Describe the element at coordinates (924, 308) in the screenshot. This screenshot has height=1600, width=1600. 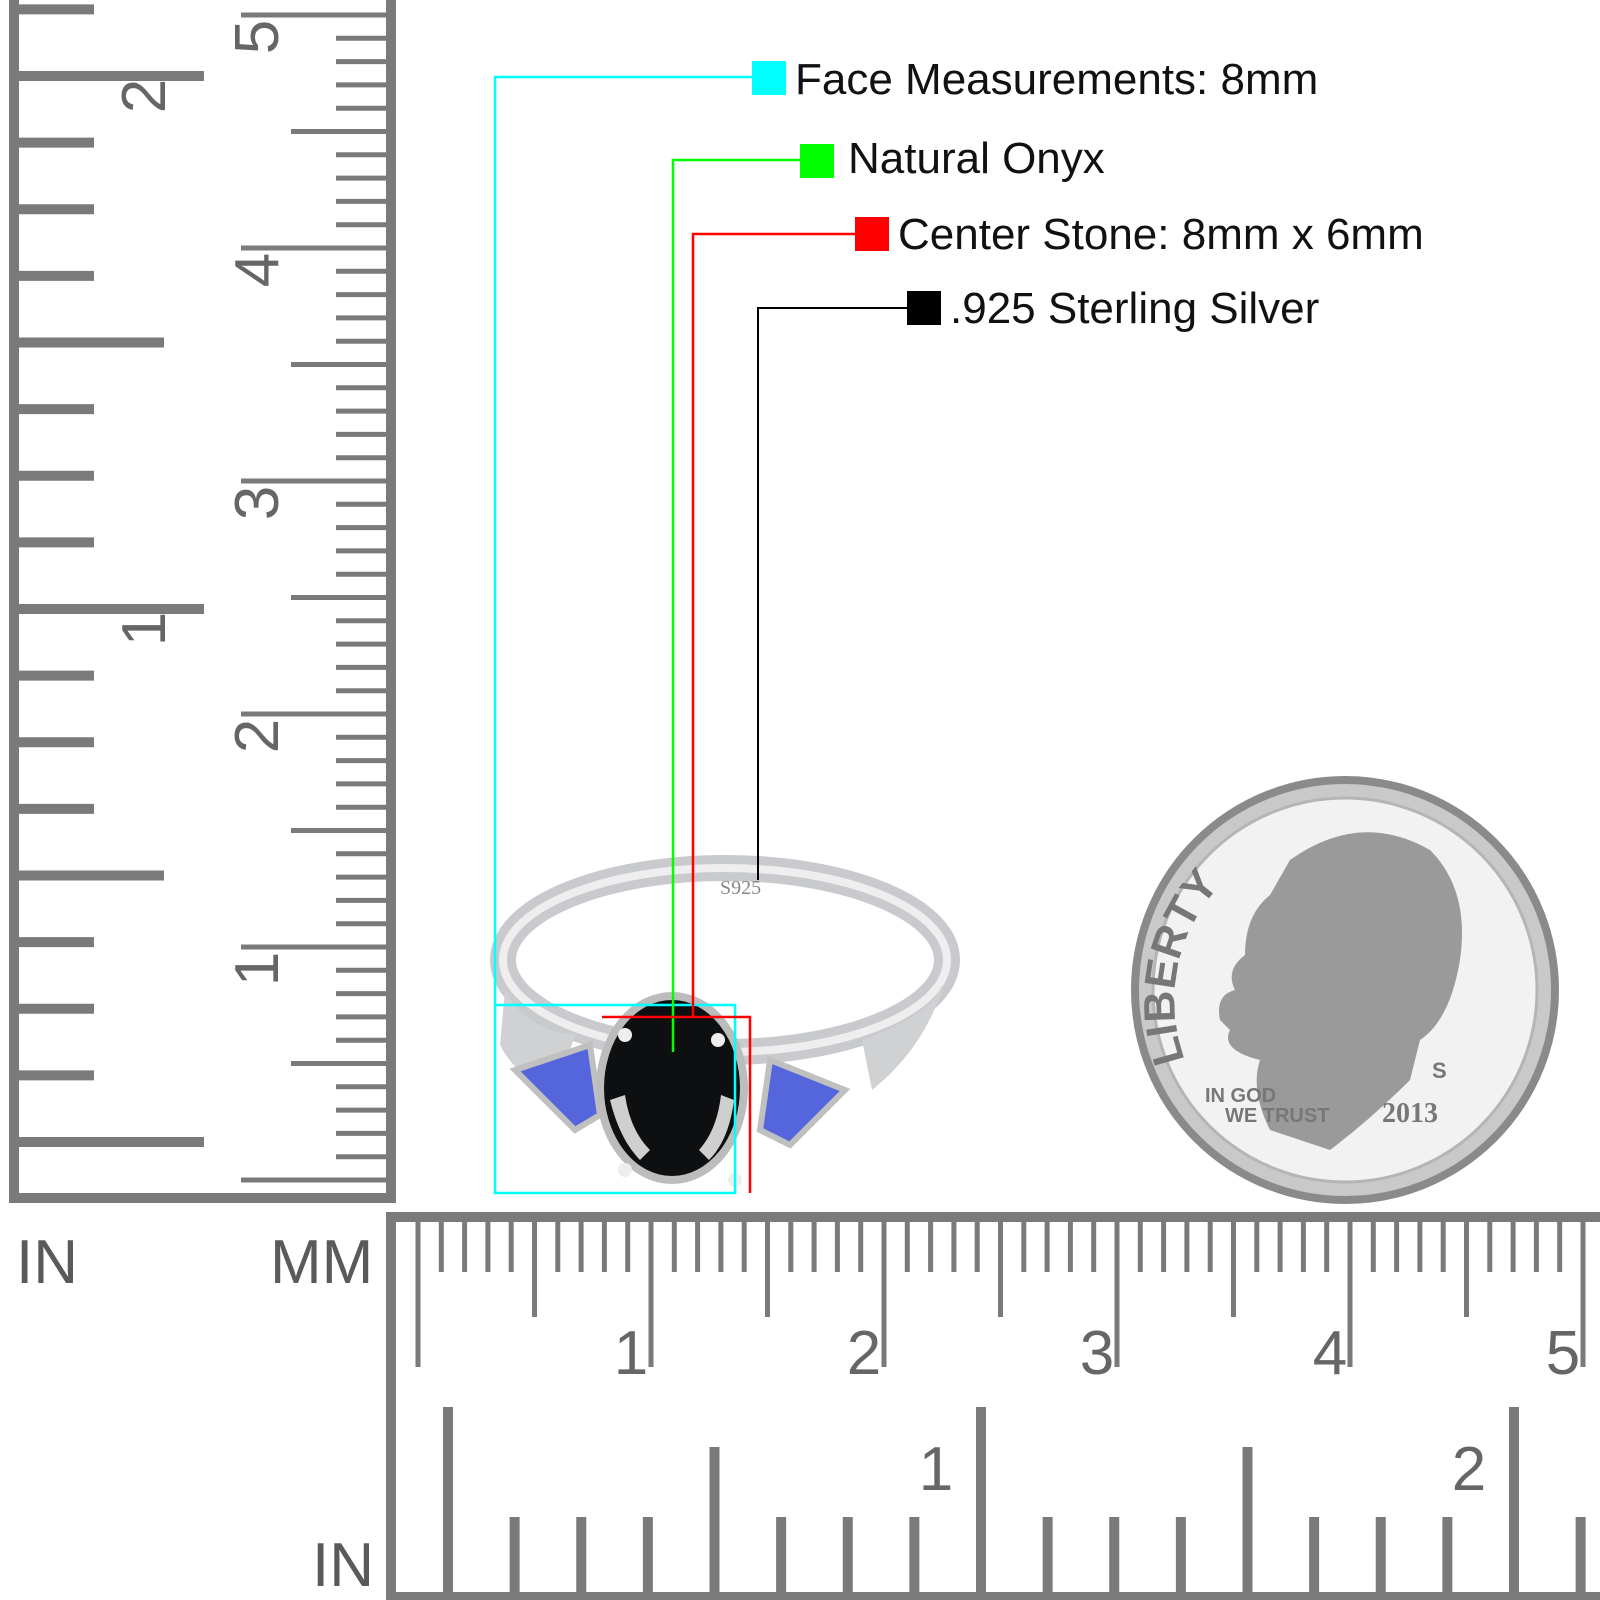
I see `swatch-black` at that location.